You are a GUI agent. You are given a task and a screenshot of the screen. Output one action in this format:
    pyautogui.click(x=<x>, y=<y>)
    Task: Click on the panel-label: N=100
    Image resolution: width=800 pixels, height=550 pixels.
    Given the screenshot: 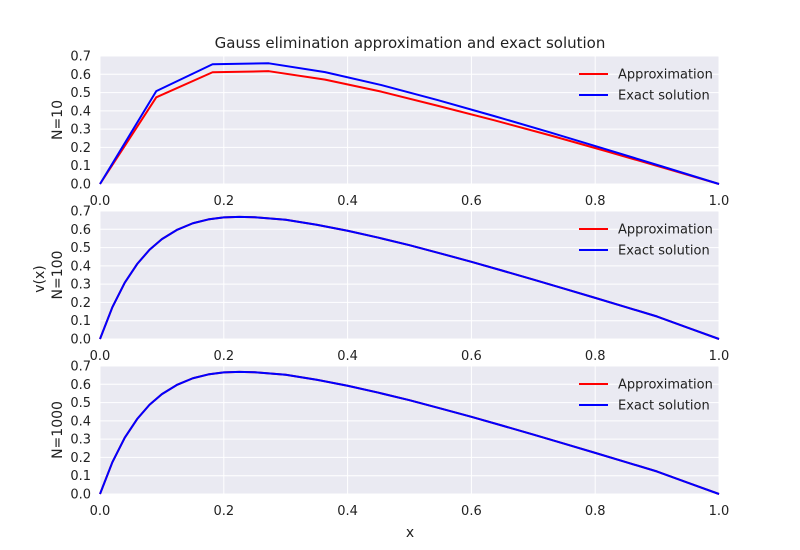 What is the action you would take?
    pyautogui.click(x=58, y=275)
    